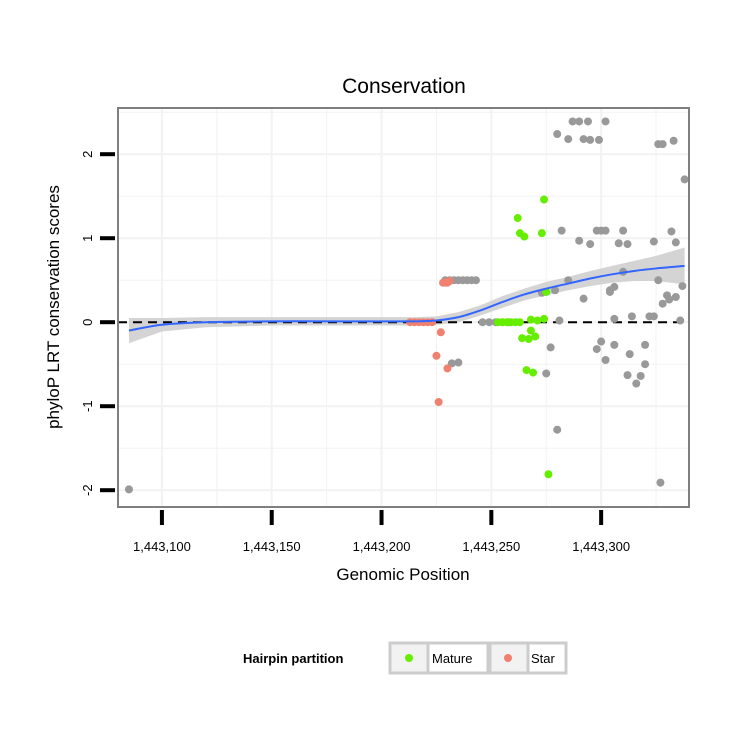  Describe the element at coordinates (491, 546) in the screenshot. I see `x-tick-label: 1,443,250` at that location.